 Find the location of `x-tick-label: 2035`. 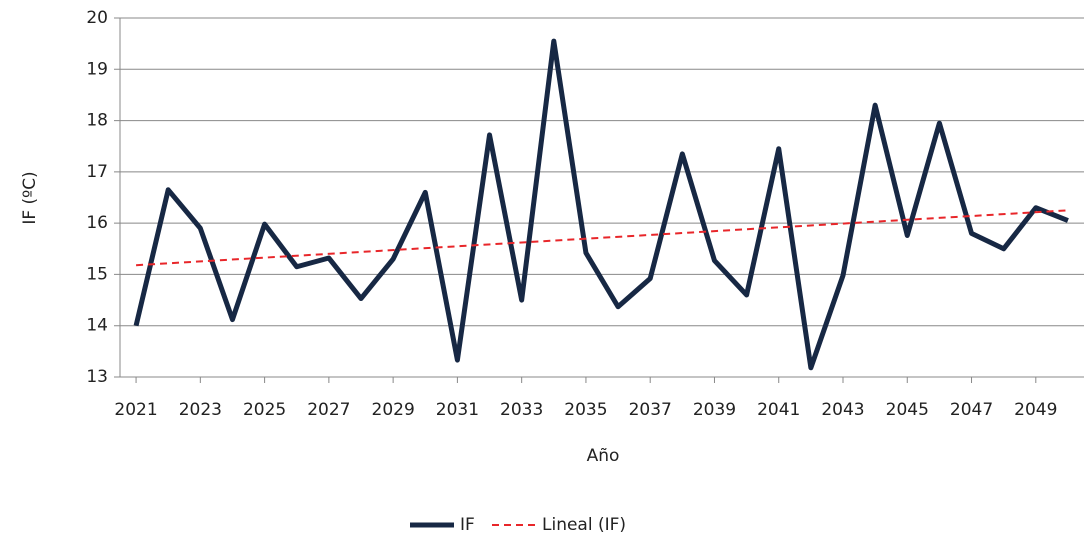

x-tick-label: 2035 is located at coordinates (585, 410).